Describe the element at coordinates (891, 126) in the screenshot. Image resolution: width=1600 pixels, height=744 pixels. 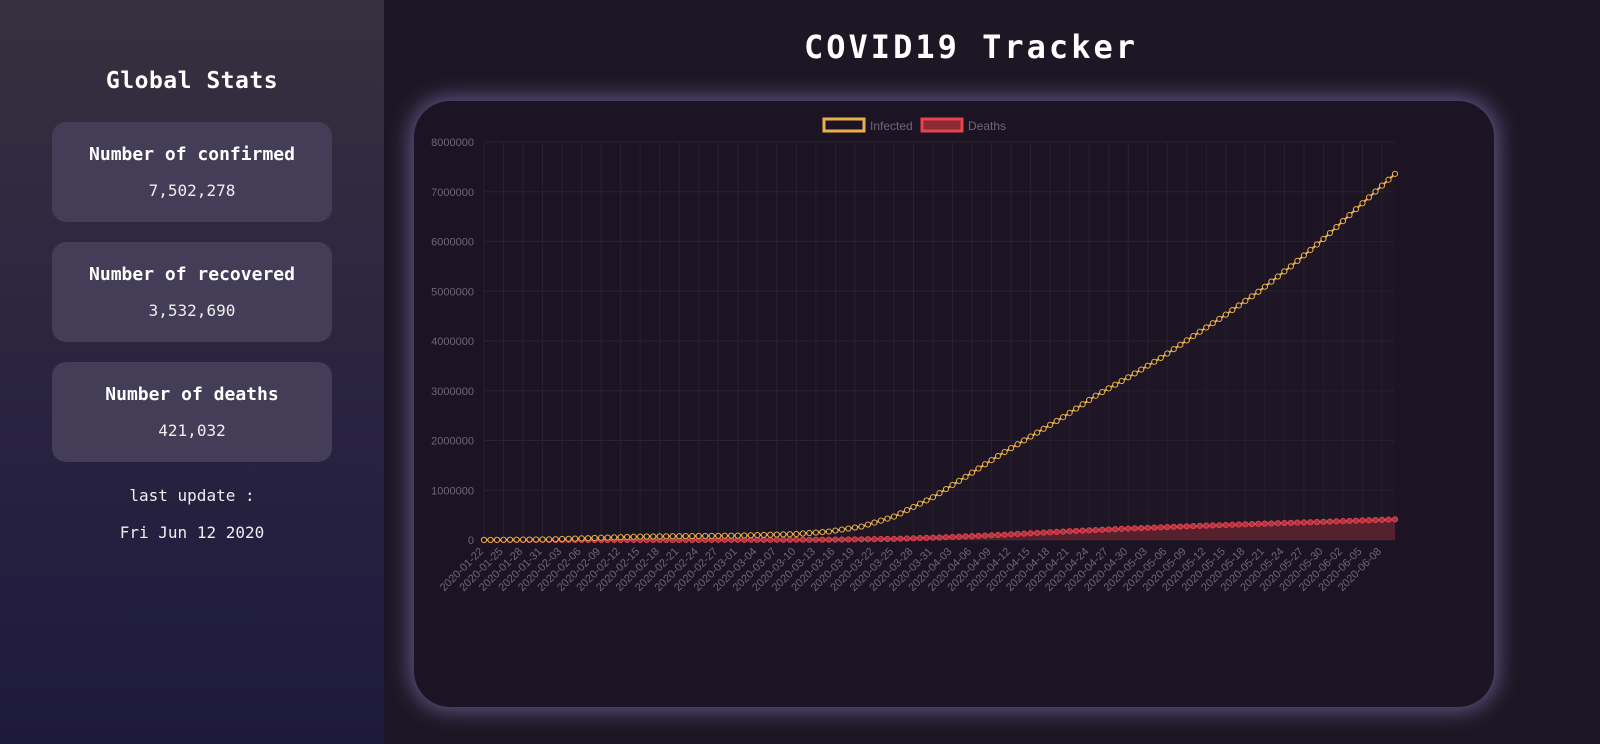
I see `legend-label-infected: Infected` at that location.